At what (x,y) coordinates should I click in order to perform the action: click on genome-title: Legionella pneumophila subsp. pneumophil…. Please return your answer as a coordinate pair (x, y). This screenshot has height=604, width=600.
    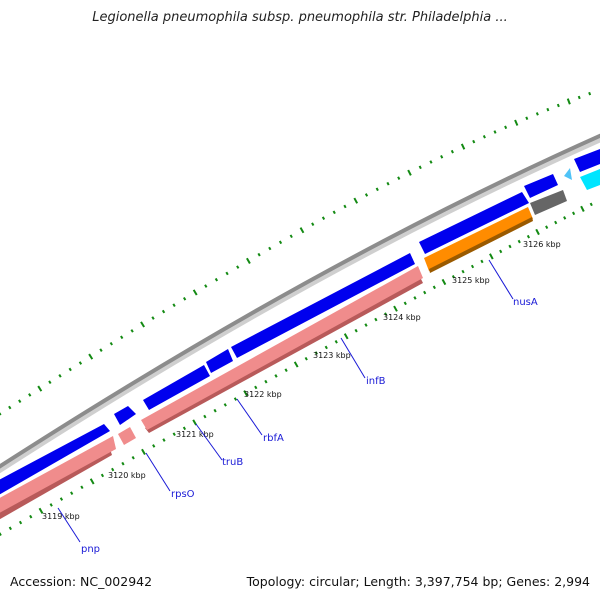
    Looking at the image, I should click on (300, 17).